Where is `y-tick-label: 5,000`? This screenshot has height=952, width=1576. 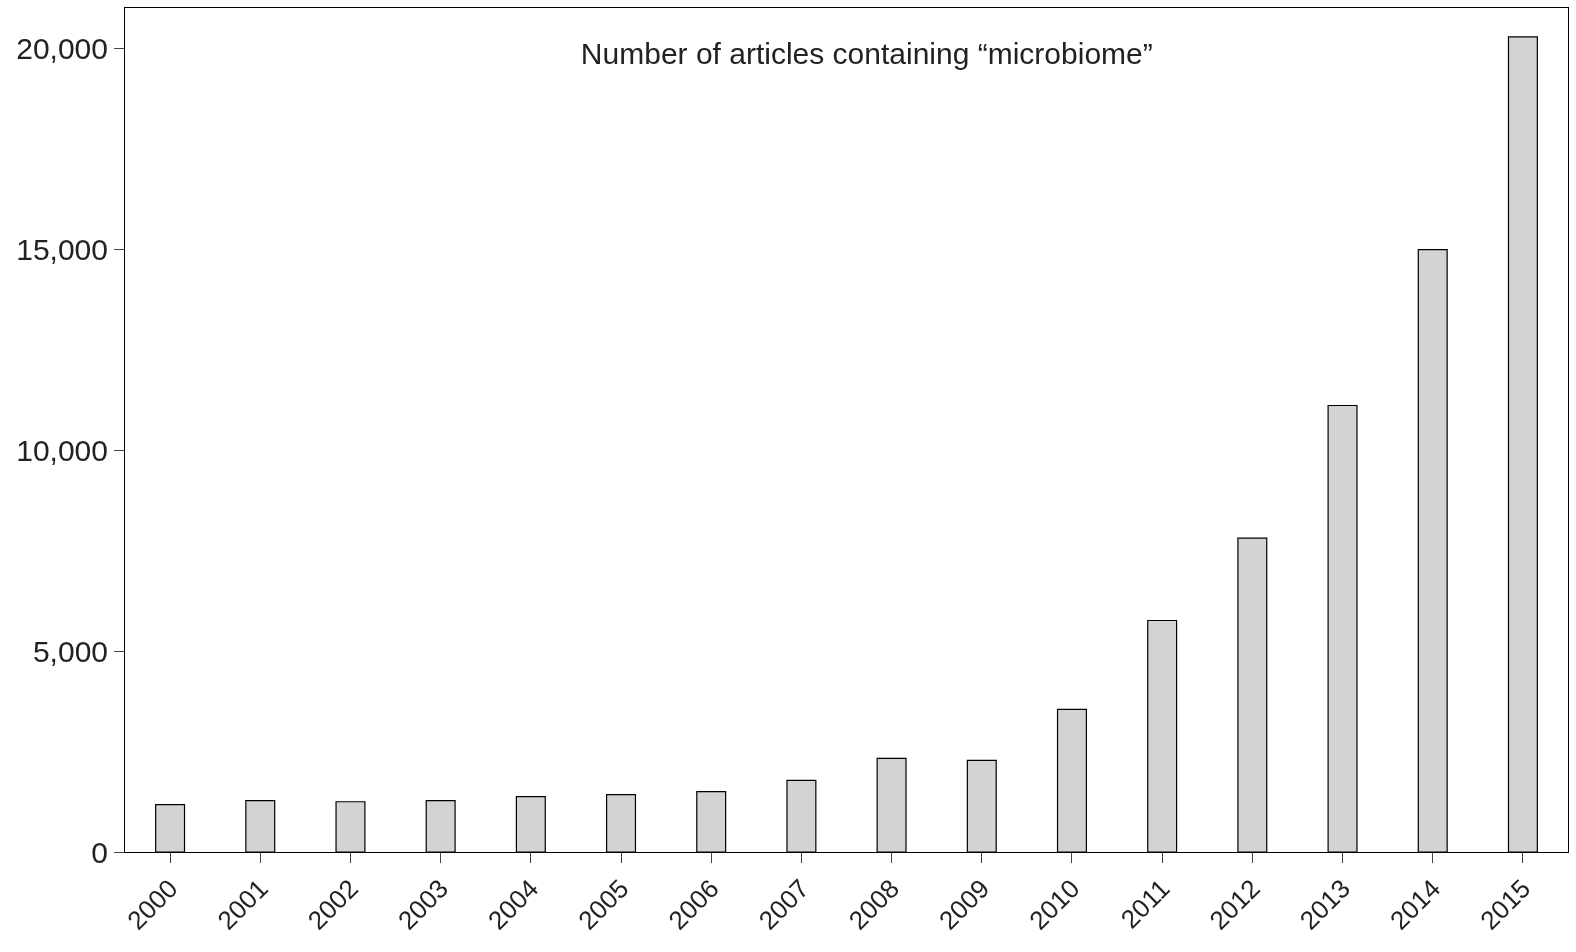 y-tick-label: 5,000 is located at coordinates (70, 651).